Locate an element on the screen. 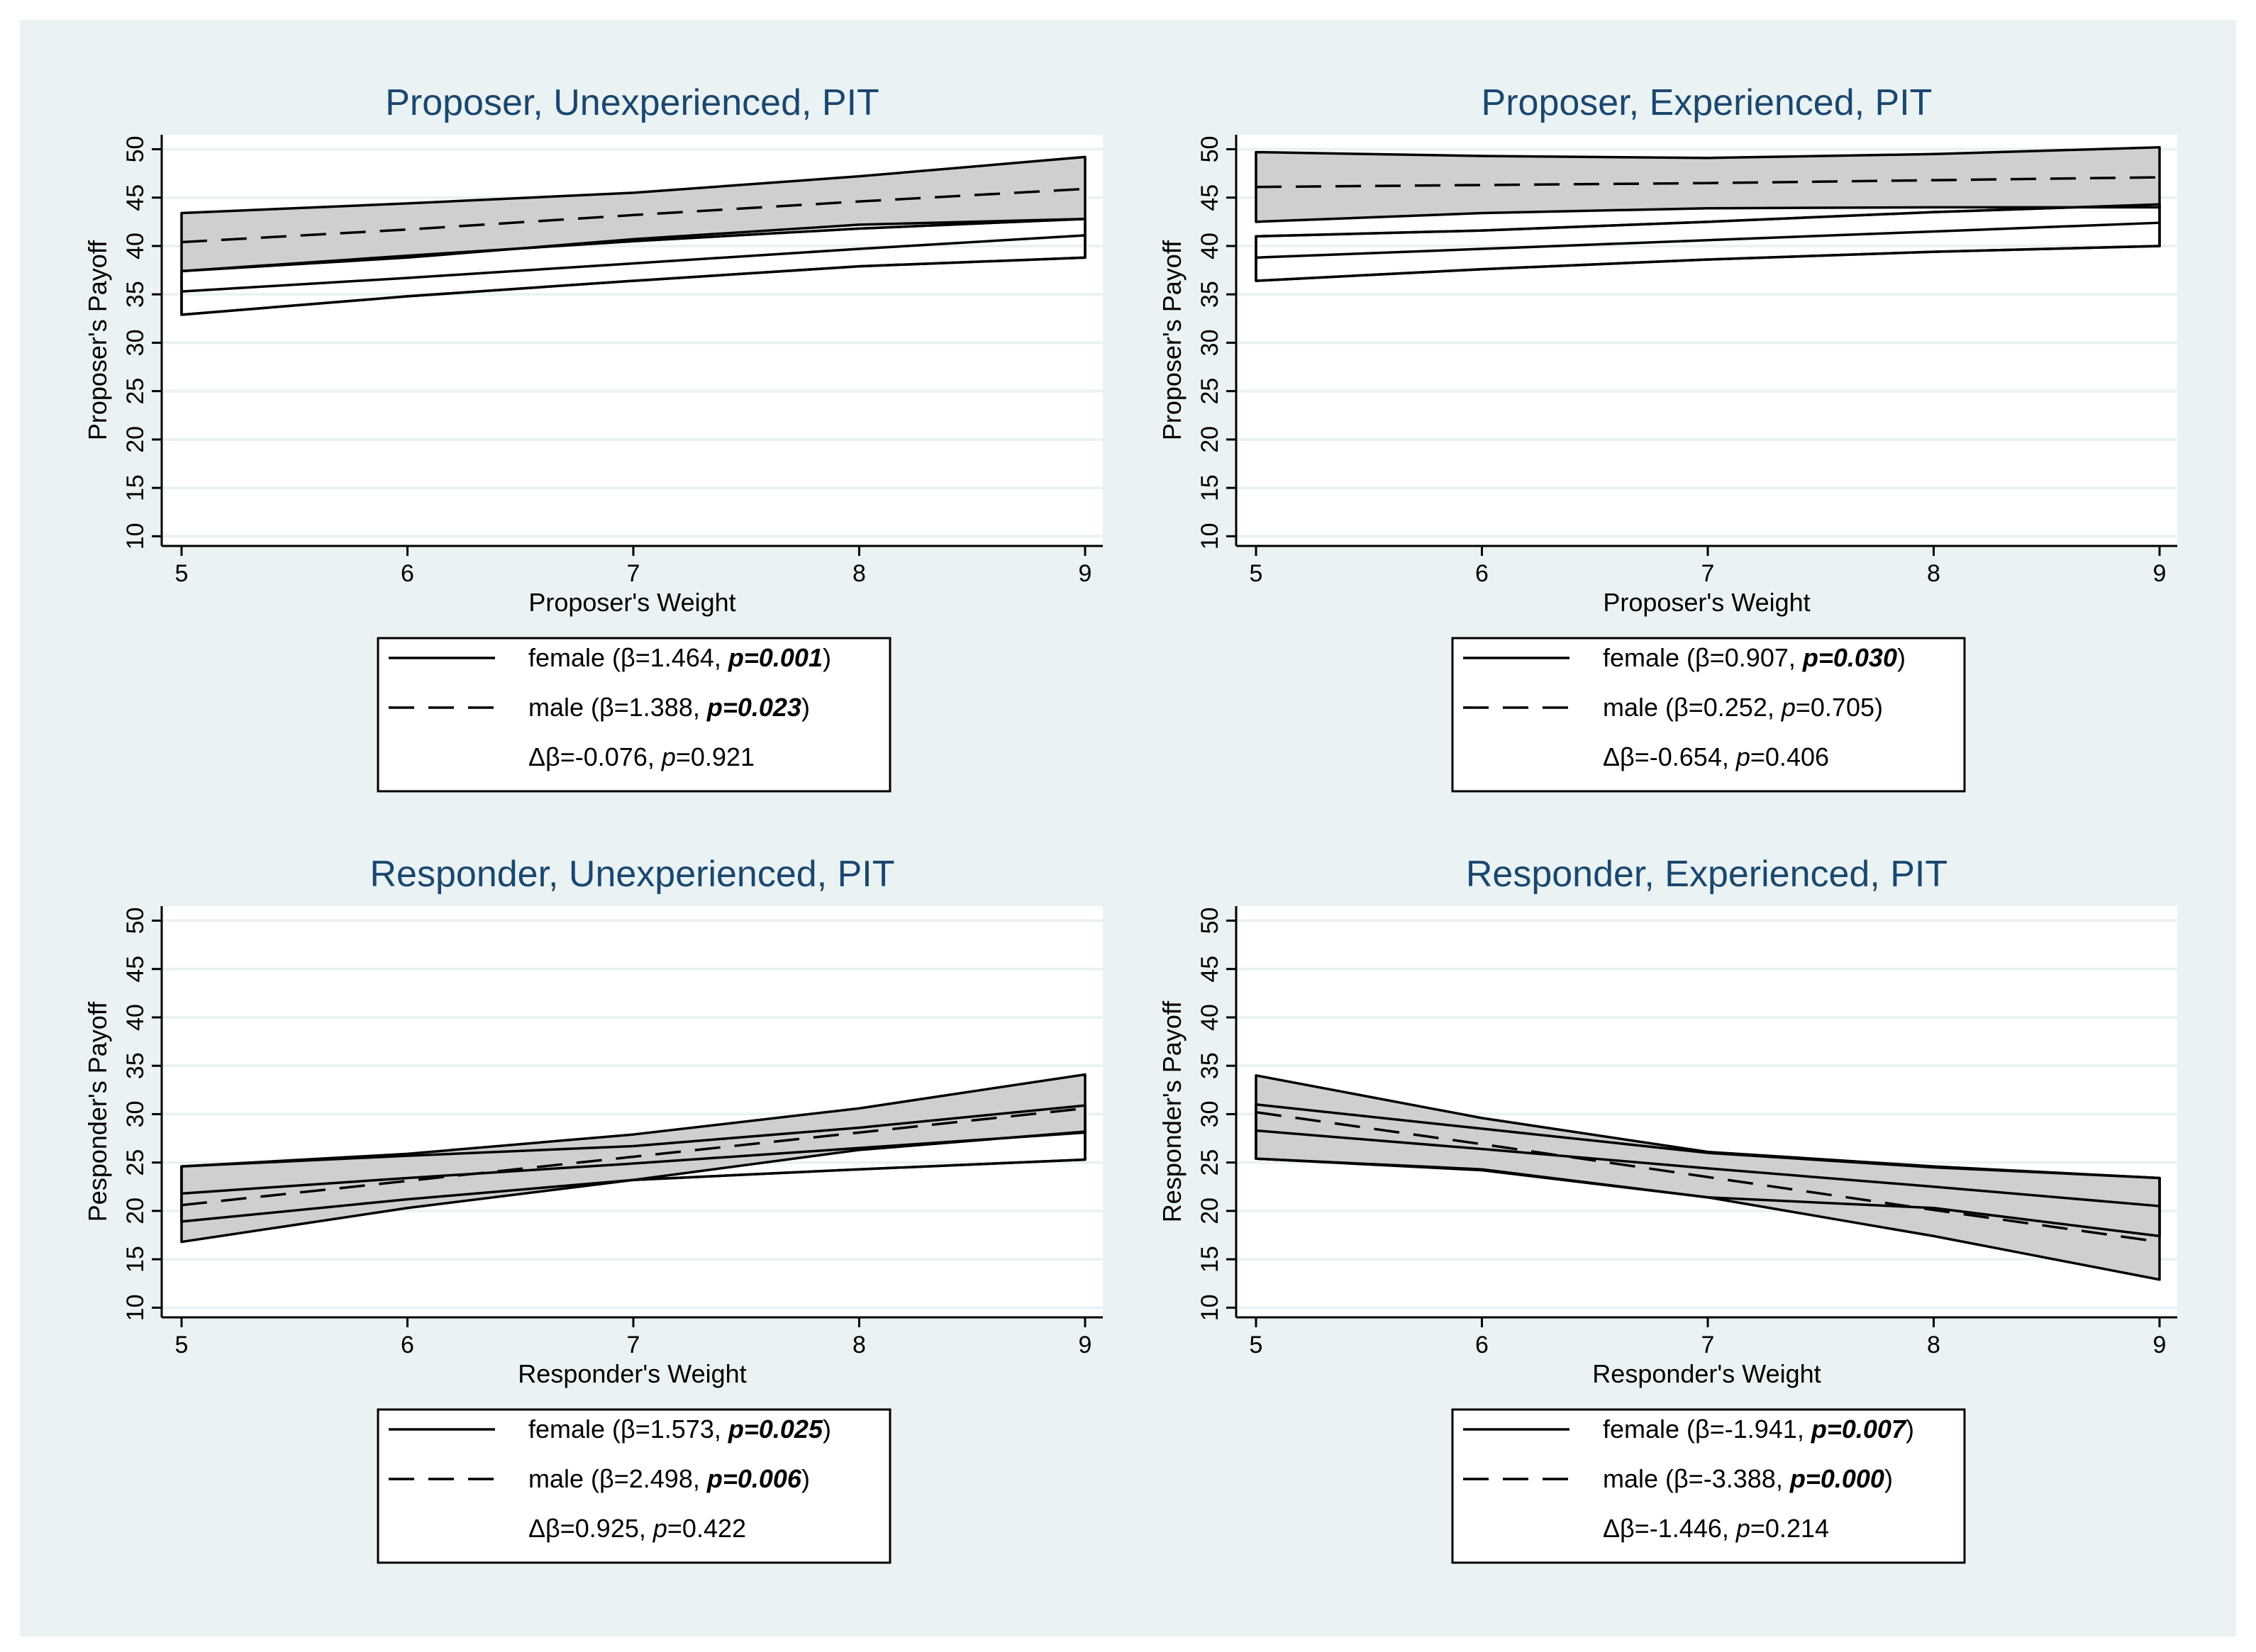 This screenshot has height=1652, width=2256. legend-text: =0.422 is located at coordinates (706, 1528).